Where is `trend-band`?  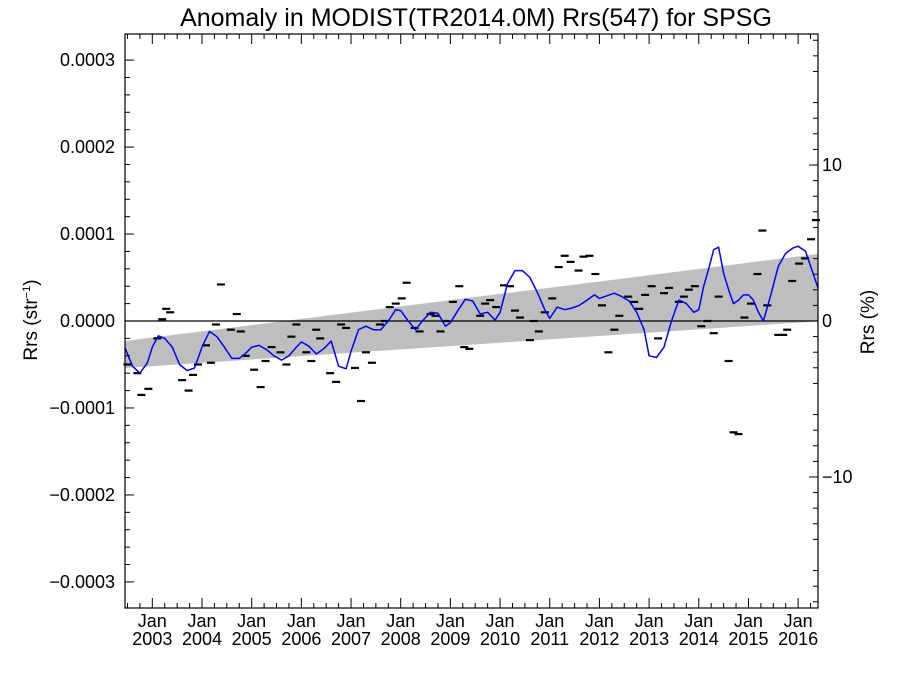
trend-band is located at coordinates (471, 311).